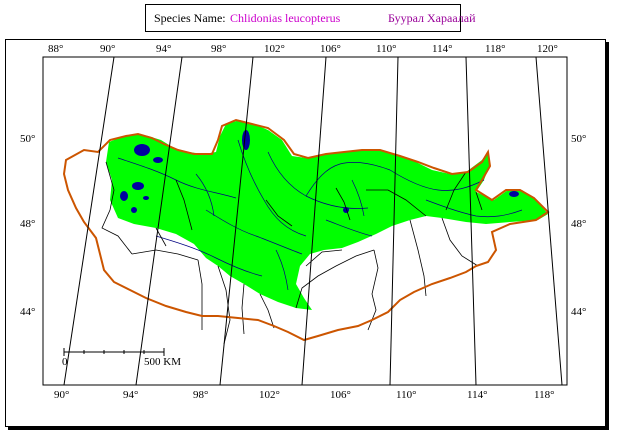  What do you see at coordinates (432, 18) in the screenshot?
I see `species-local-name: Буурал Хараалай` at bounding box center [432, 18].